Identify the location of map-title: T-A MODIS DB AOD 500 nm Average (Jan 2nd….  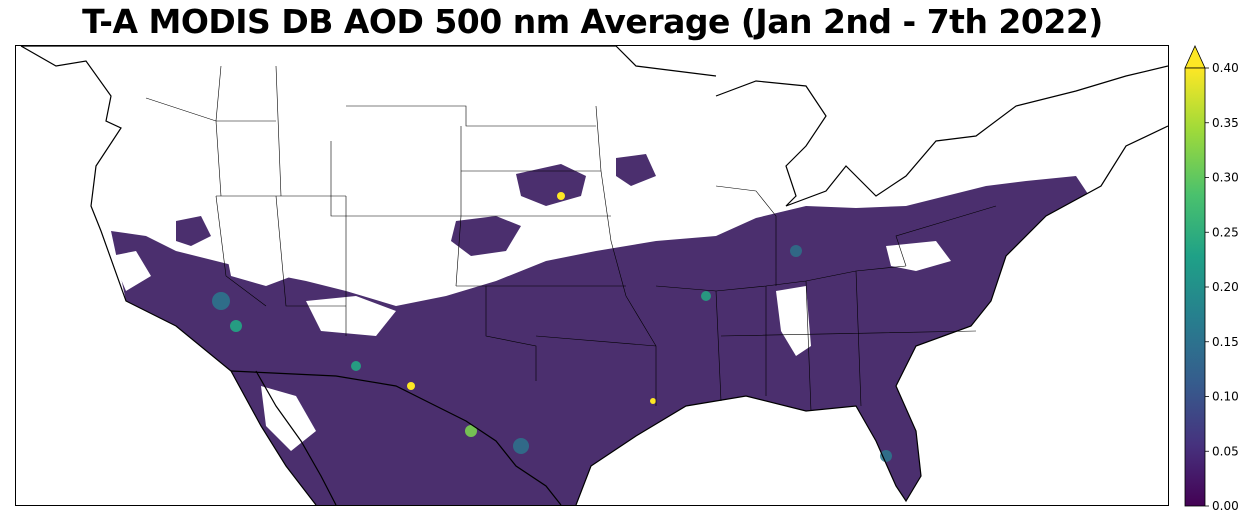
(592, 21).